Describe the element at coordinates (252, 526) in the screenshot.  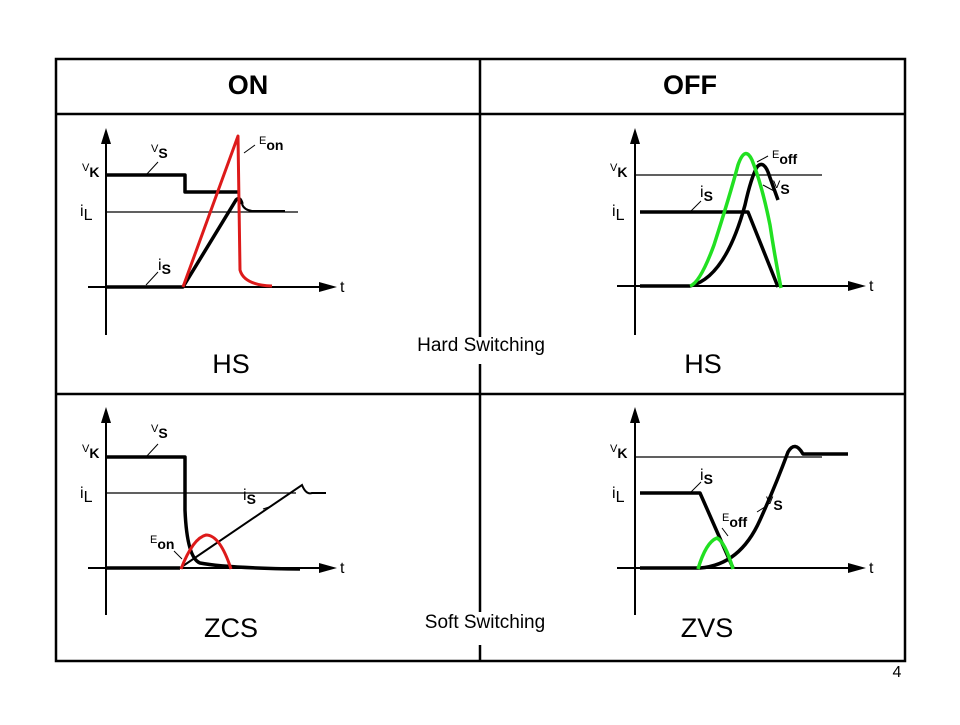
I see `is-ramp` at that location.